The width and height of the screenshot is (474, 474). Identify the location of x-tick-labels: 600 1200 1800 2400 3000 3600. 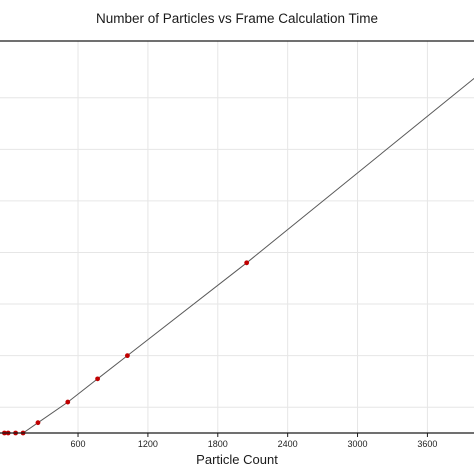
(254, 441).